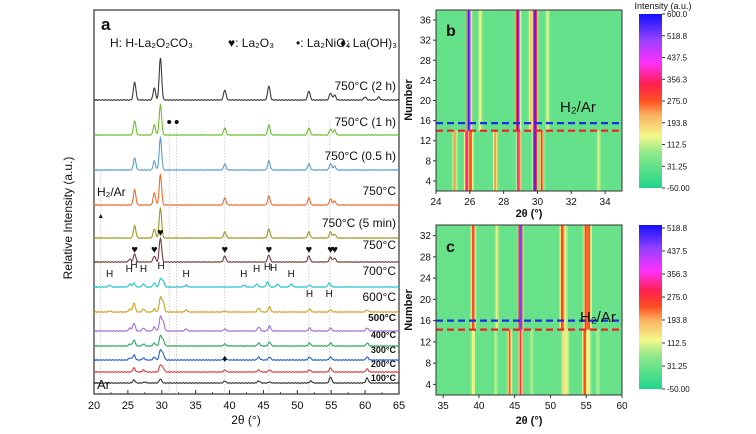 Image resolution: width=756 pixels, height=434 pixels. I want to click on x-tick-label: 45, so click(515, 406).